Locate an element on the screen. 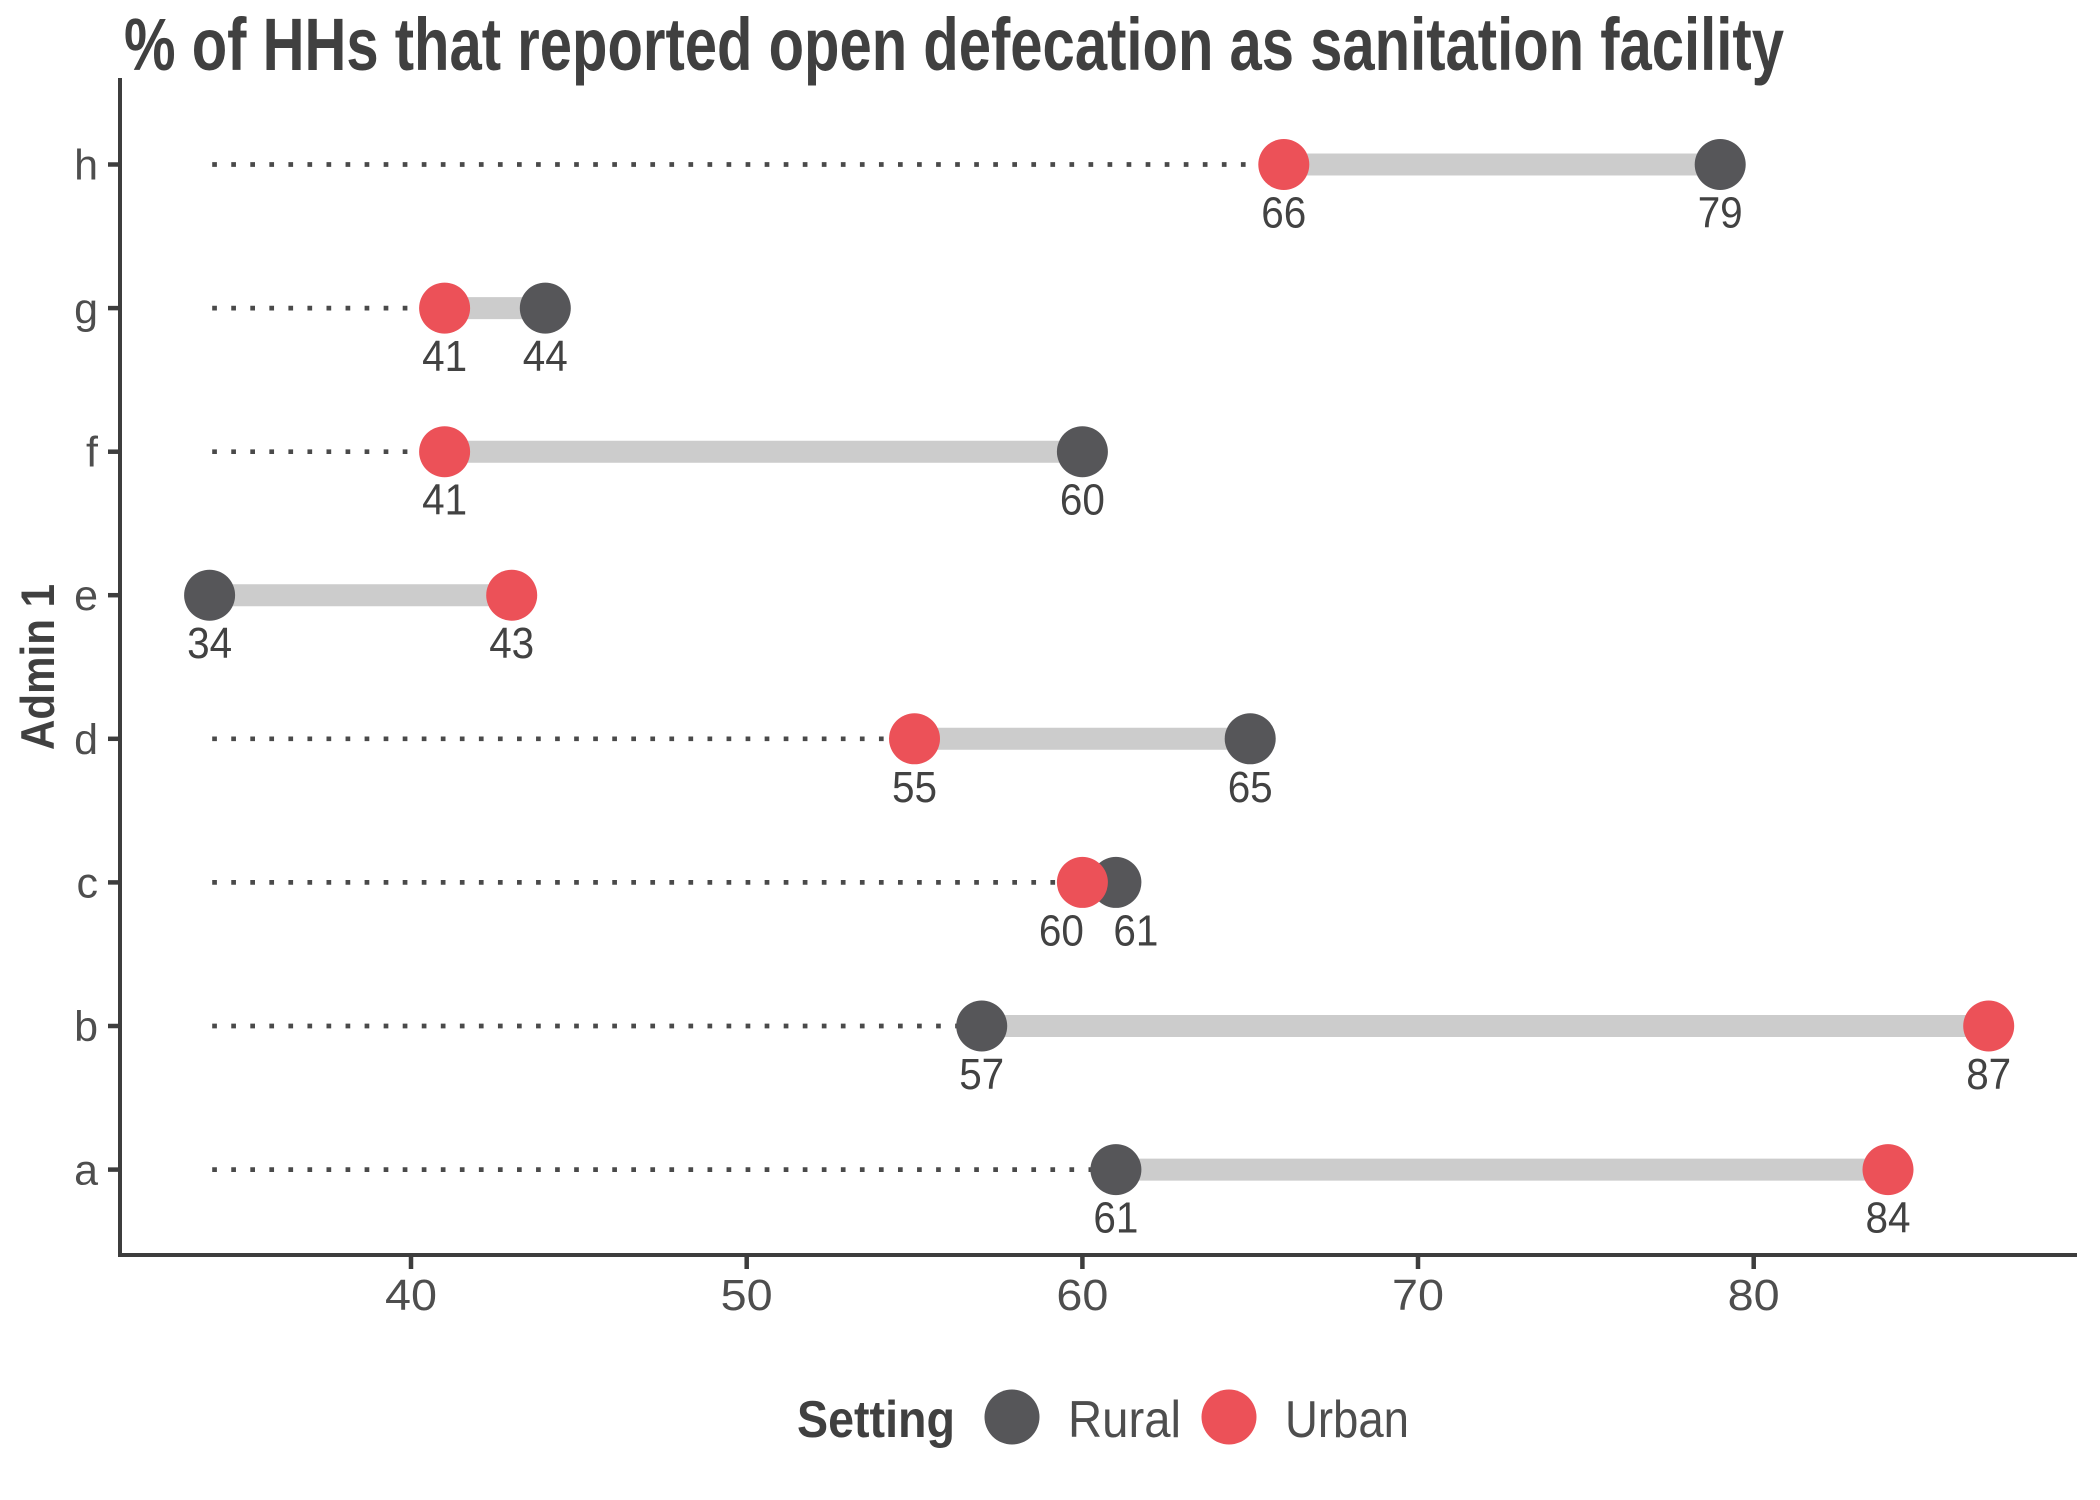 The width and height of the screenshot is (2100, 1500). svg-text: 55 is located at coordinates (914, 788).